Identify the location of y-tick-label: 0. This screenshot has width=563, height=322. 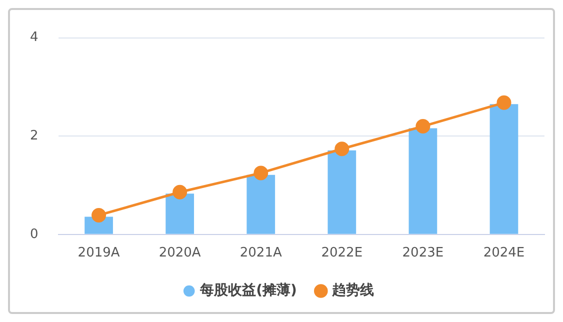
(34, 234).